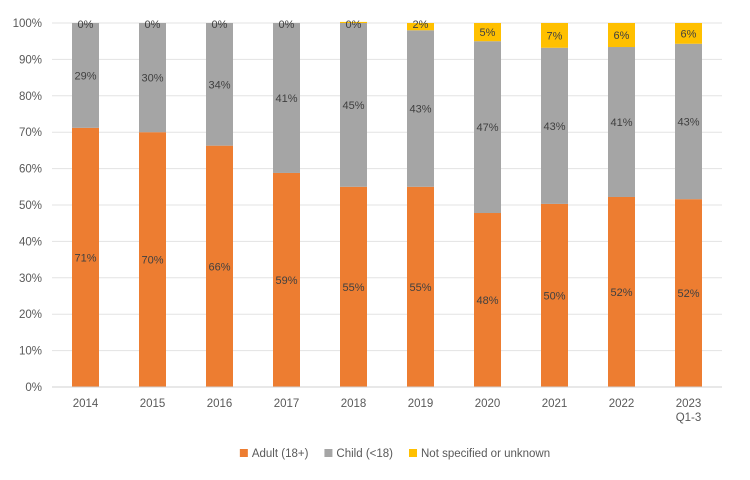 The width and height of the screenshot is (750, 480). I want to click on x-tick-label: 2017, so click(287, 404).